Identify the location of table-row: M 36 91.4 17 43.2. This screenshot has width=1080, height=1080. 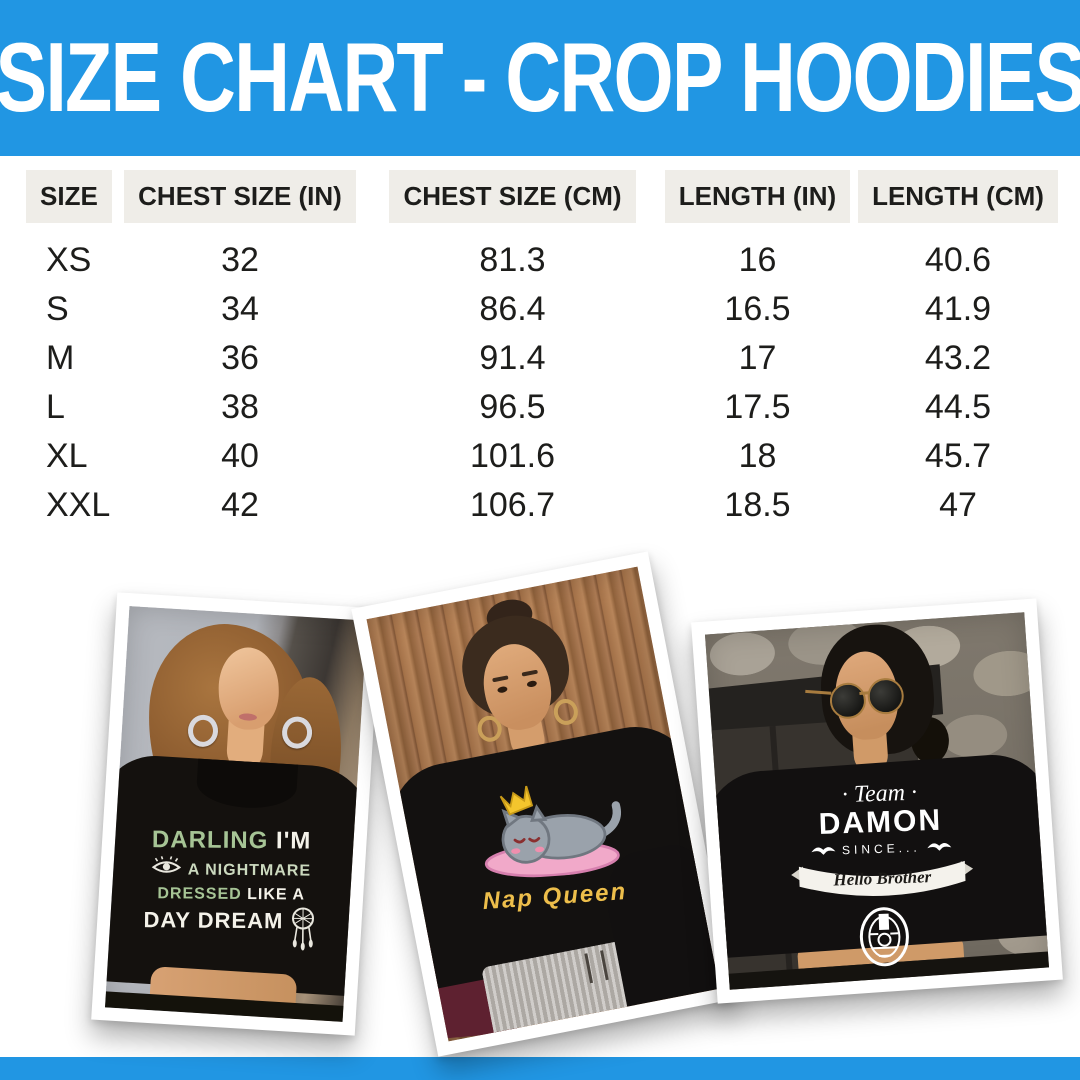
(540, 358).